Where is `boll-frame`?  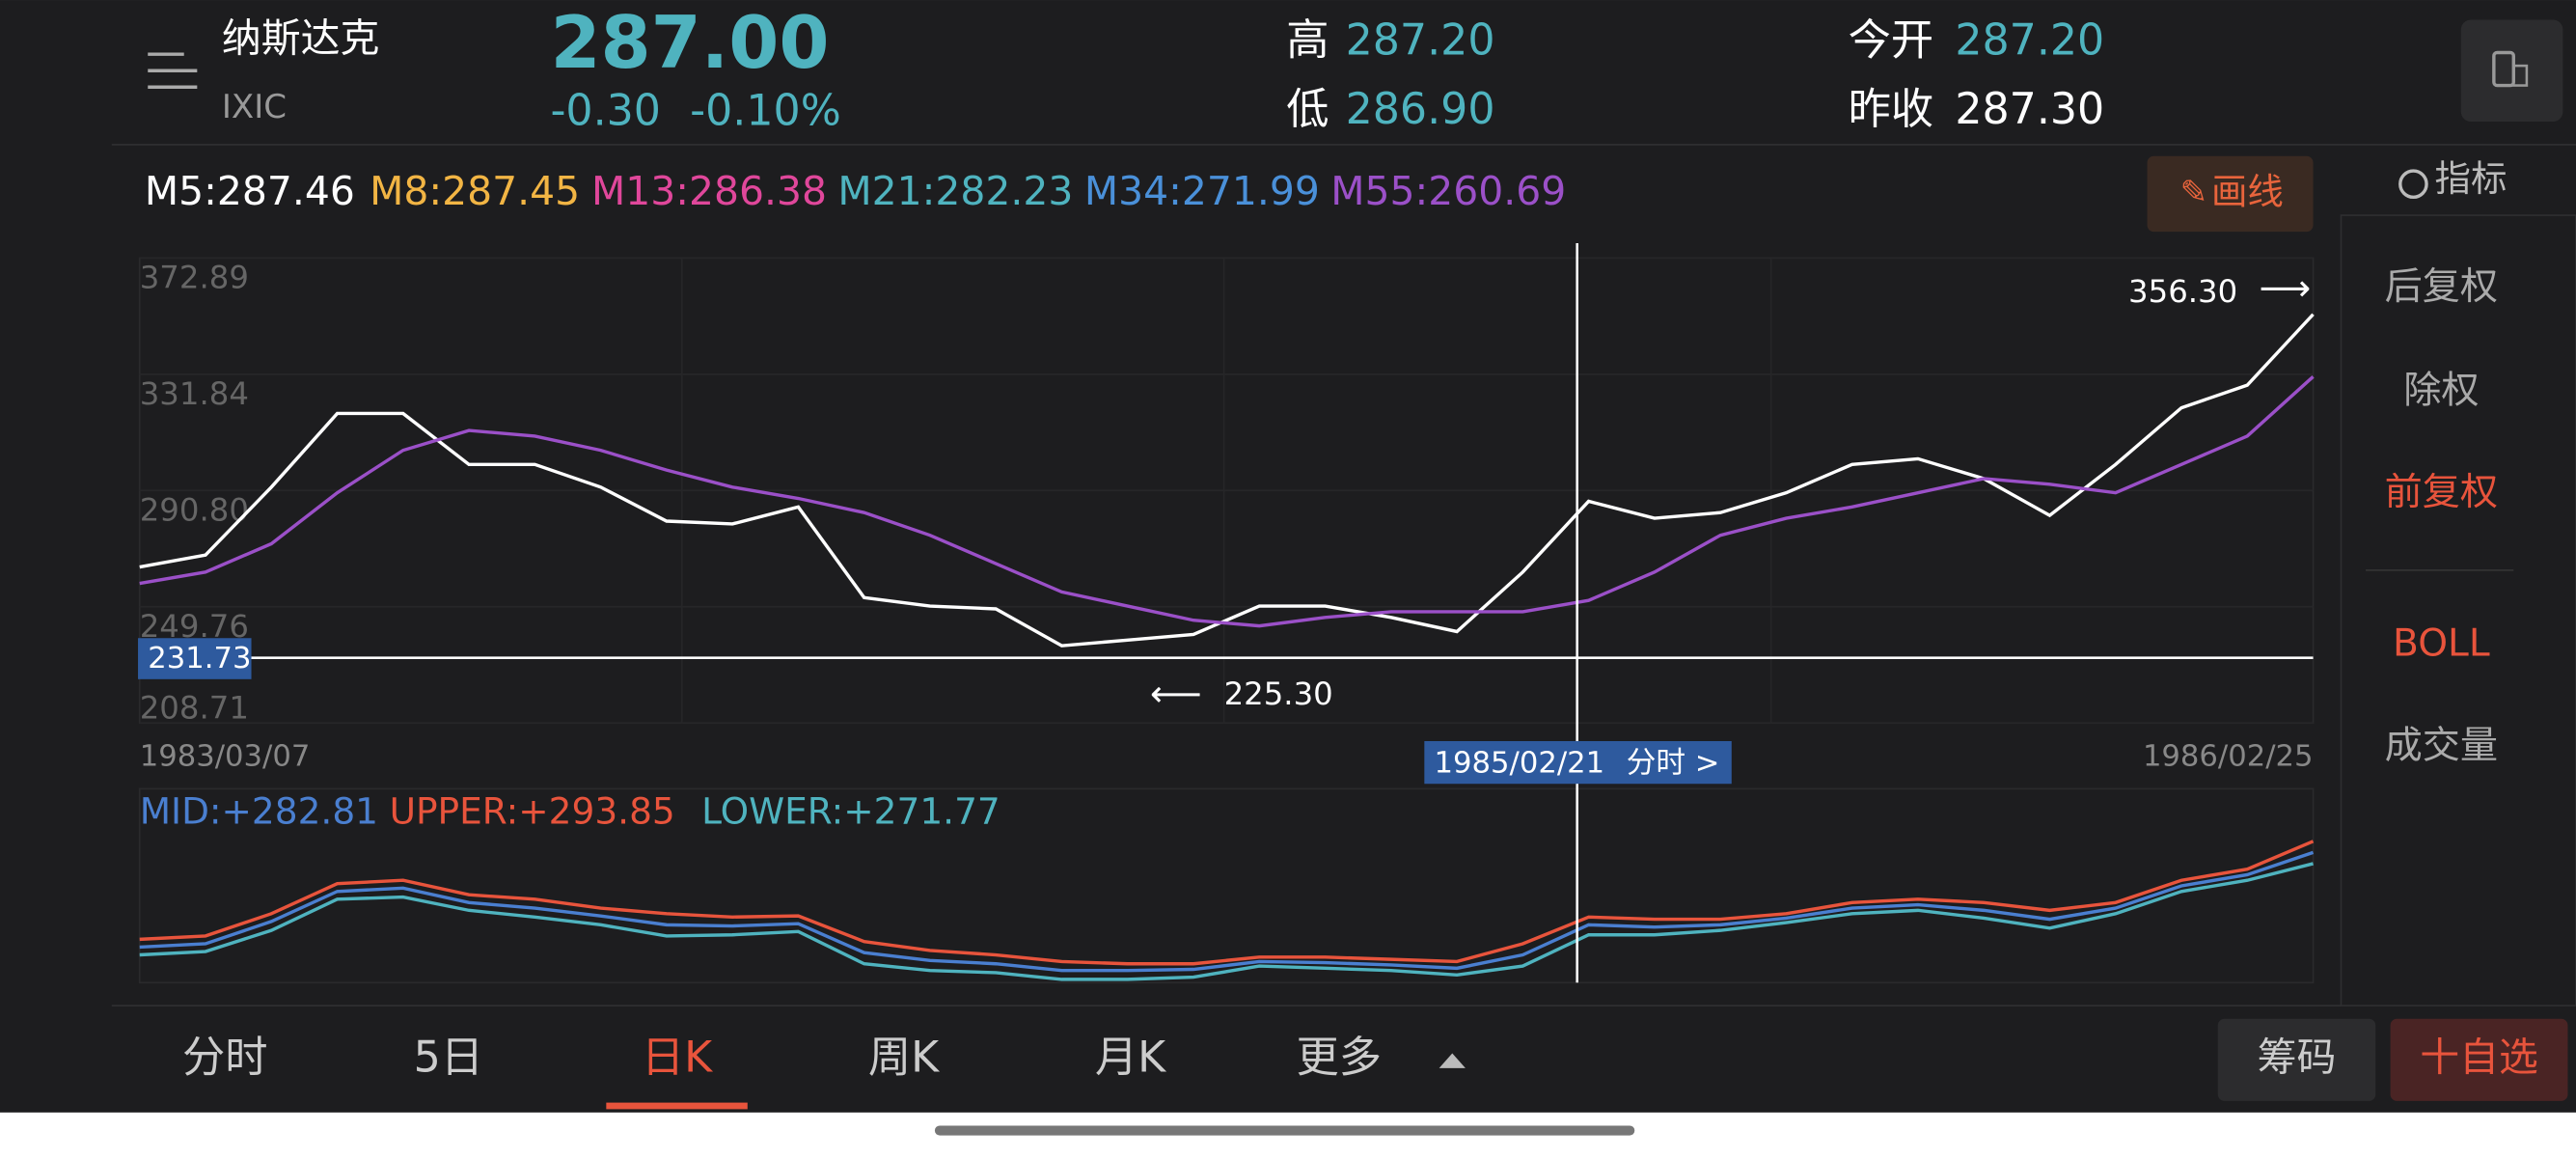 boll-frame is located at coordinates (1226, 885).